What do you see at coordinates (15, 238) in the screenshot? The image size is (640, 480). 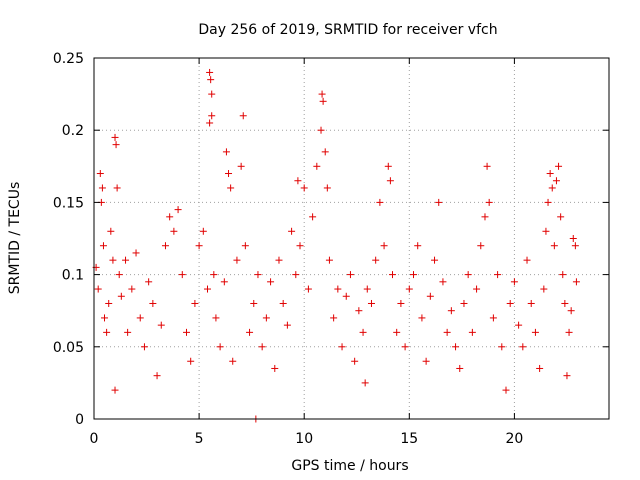 I see `y-axis-label: SRMTID / TECUs` at bounding box center [15, 238].